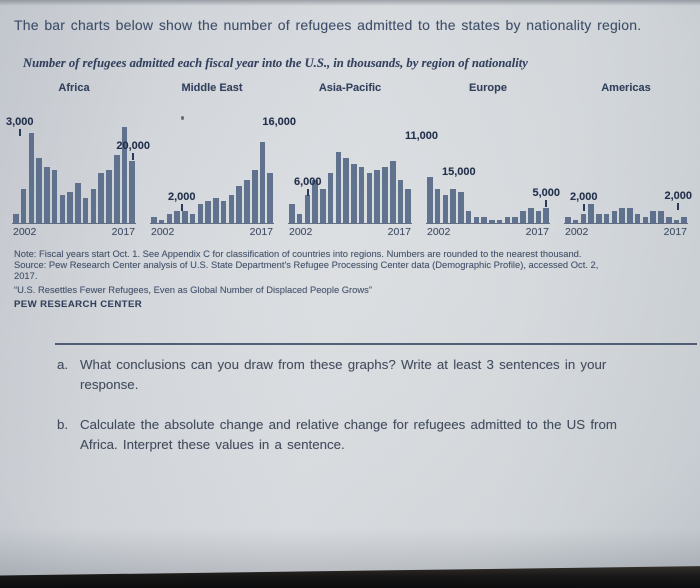  I want to click on panel-title-middle-east: Middle East, so click(212, 88).